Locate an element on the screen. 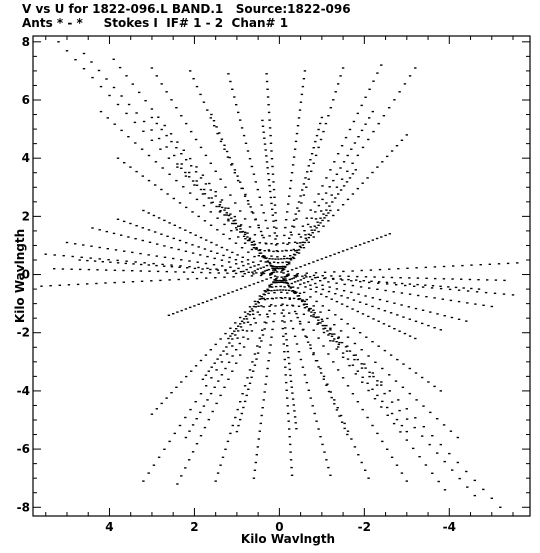 This screenshot has width=540, height=553. x-tick-label: 0 is located at coordinates (279, 527).